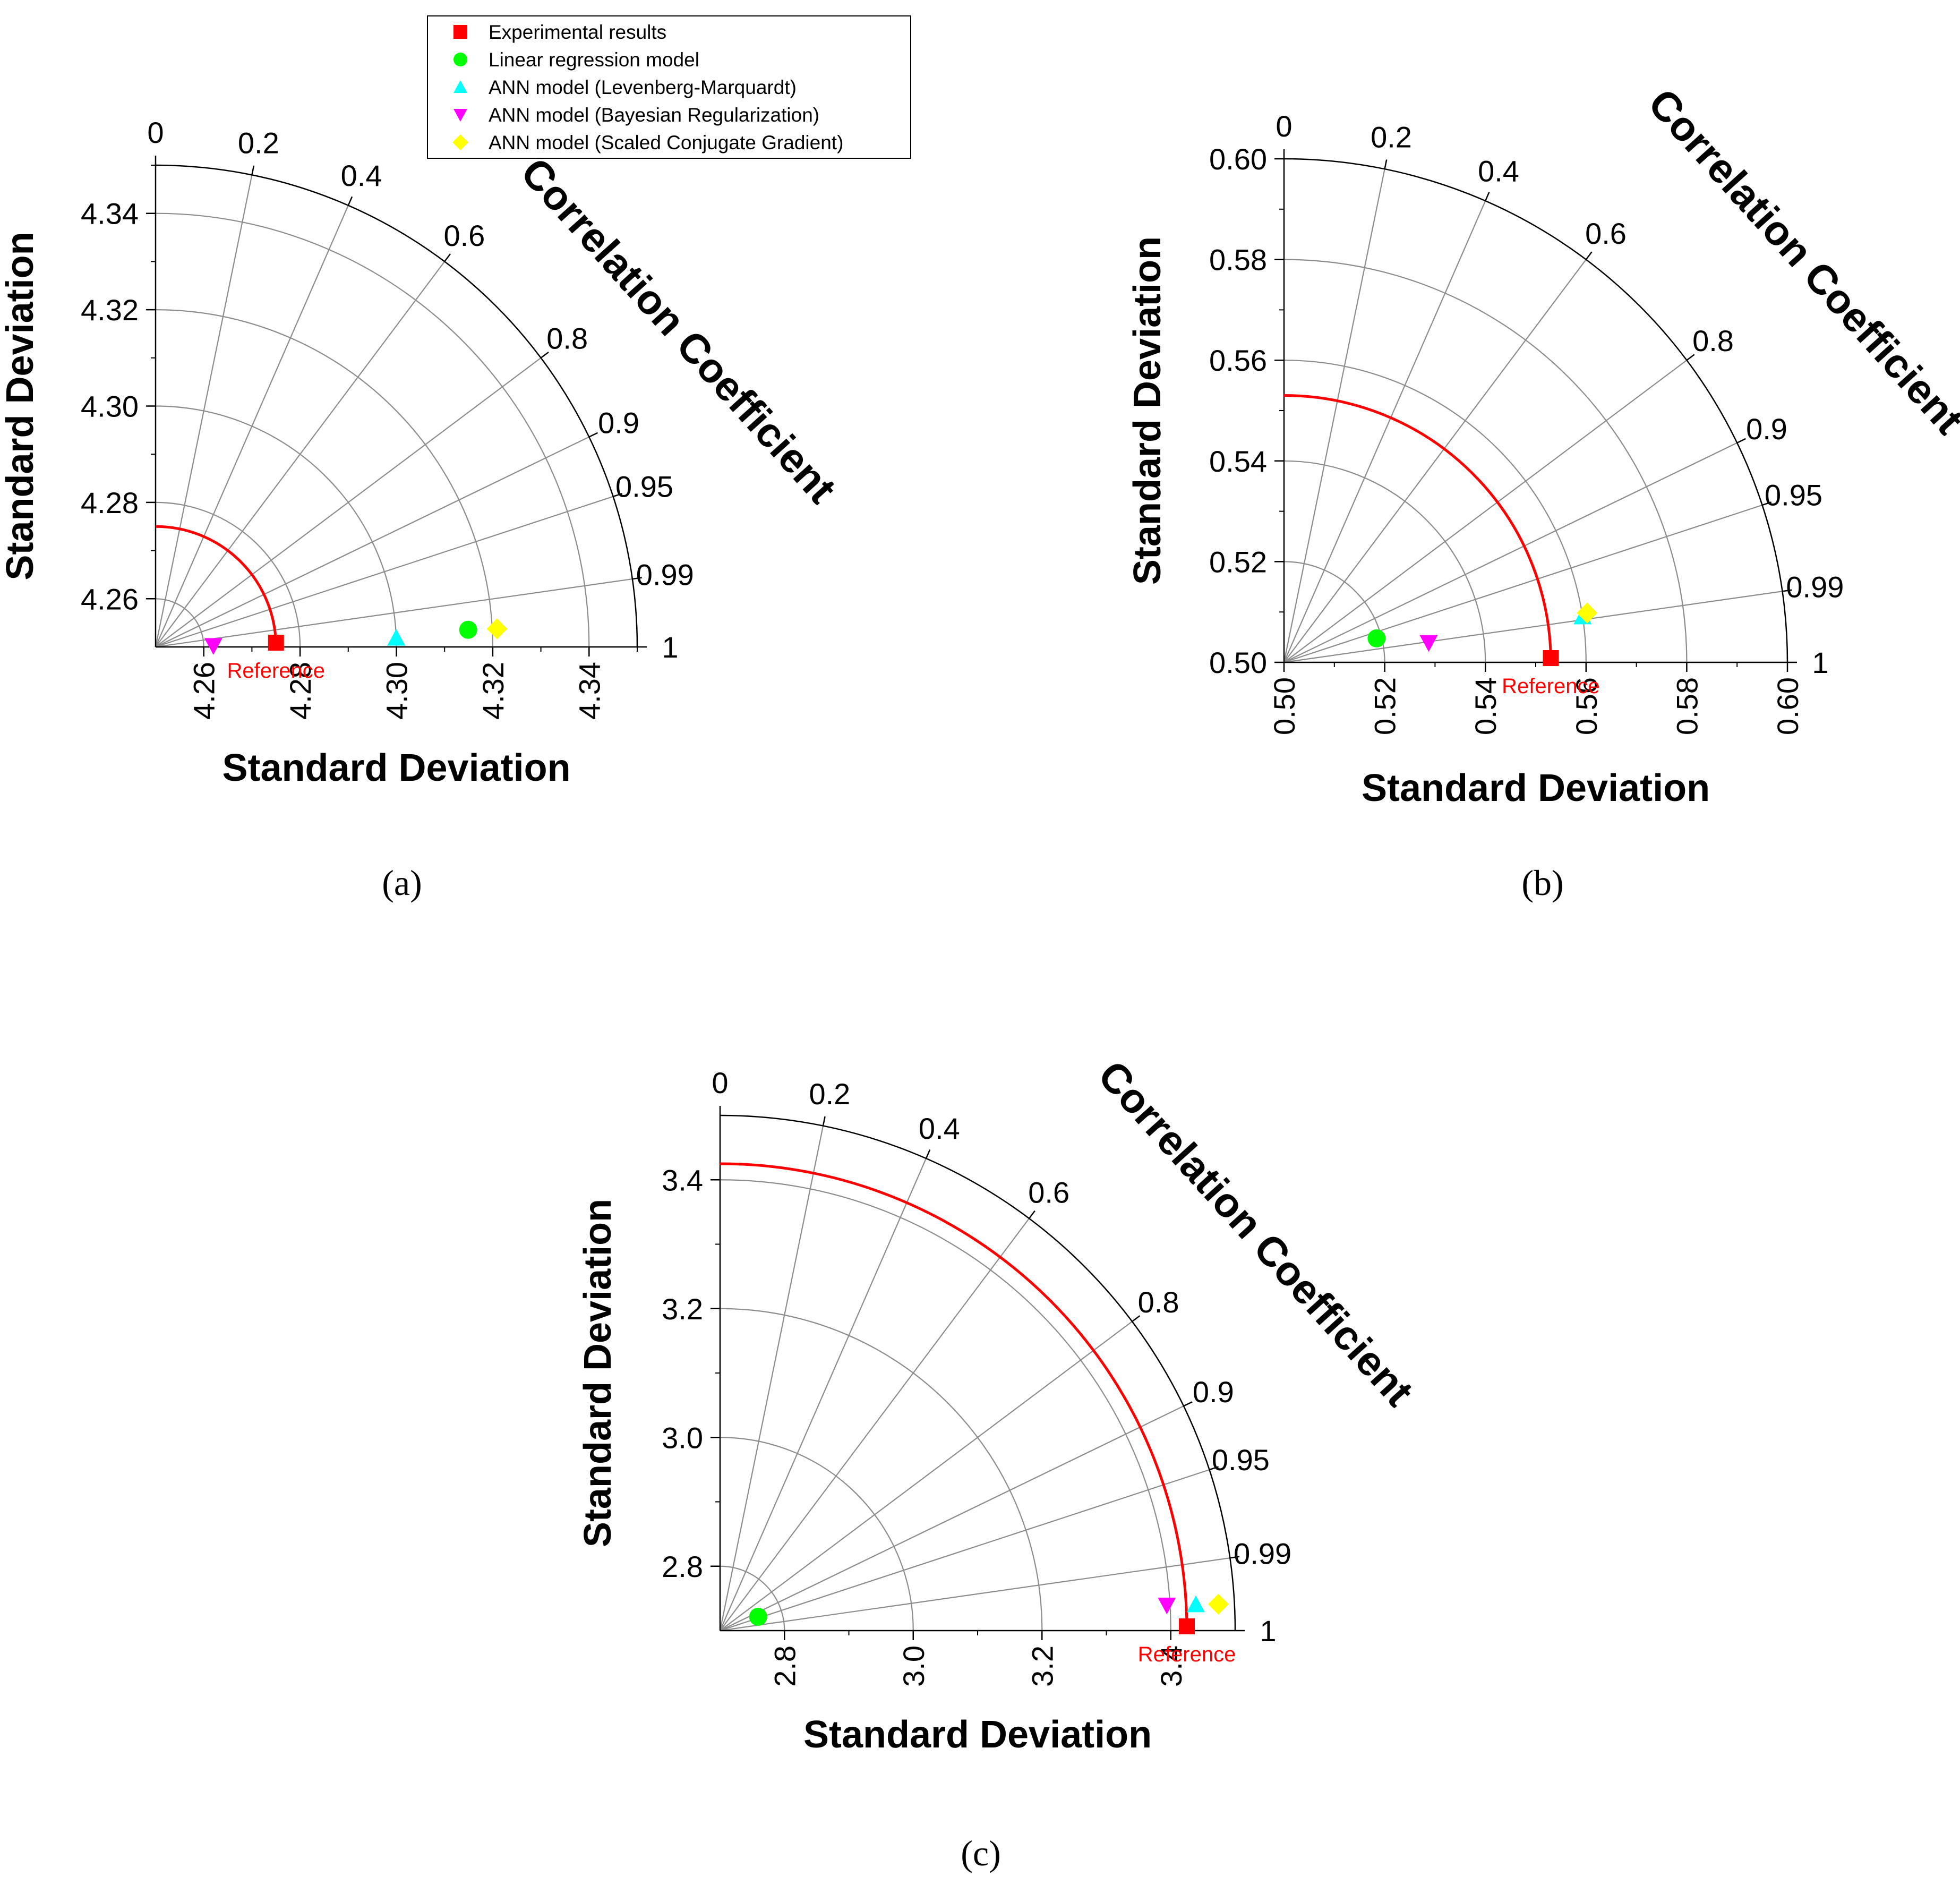 The height and width of the screenshot is (1893, 1960). What do you see at coordinates (1171, 1666) in the screenshot?
I see `x-tick-label: 3.4` at bounding box center [1171, 1666].